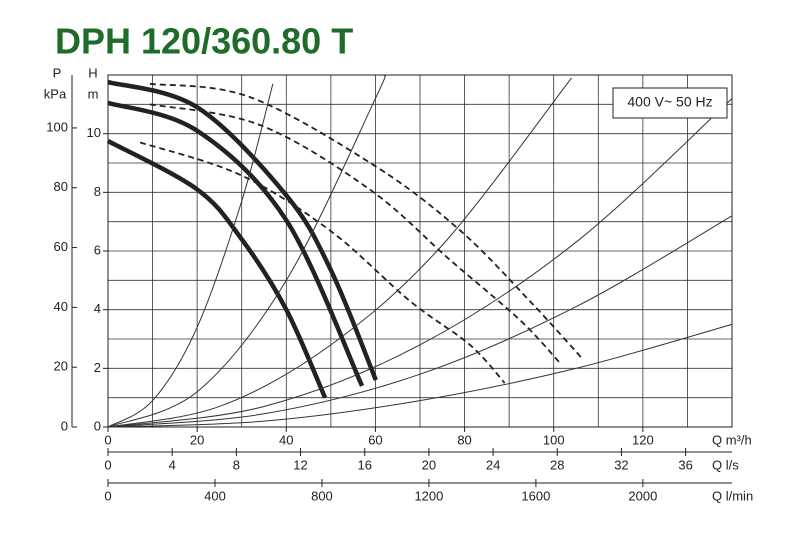 The image size is (800, 538). Describe the element at coordinates (428, 495) in the screenshot. I see `x3-tick-label: 1200` at that location.